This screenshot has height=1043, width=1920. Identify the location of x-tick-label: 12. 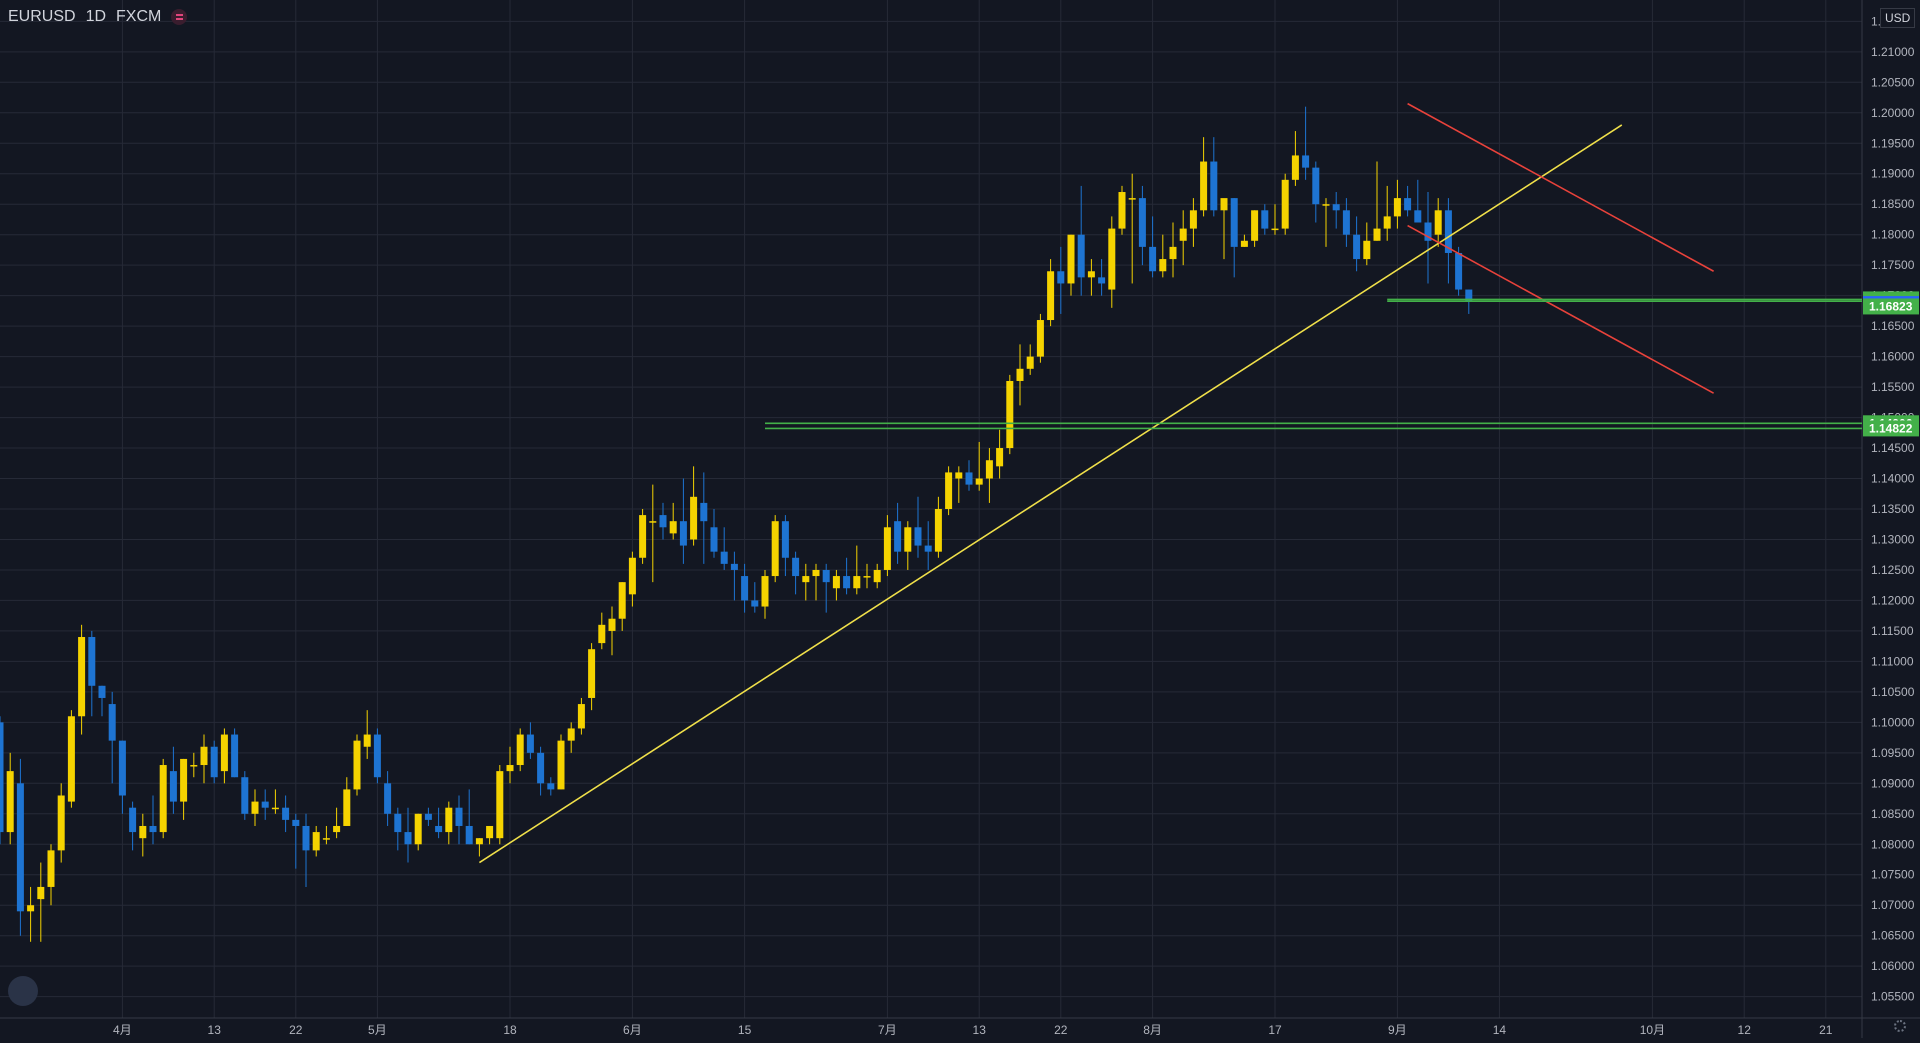
(1745, 1030).